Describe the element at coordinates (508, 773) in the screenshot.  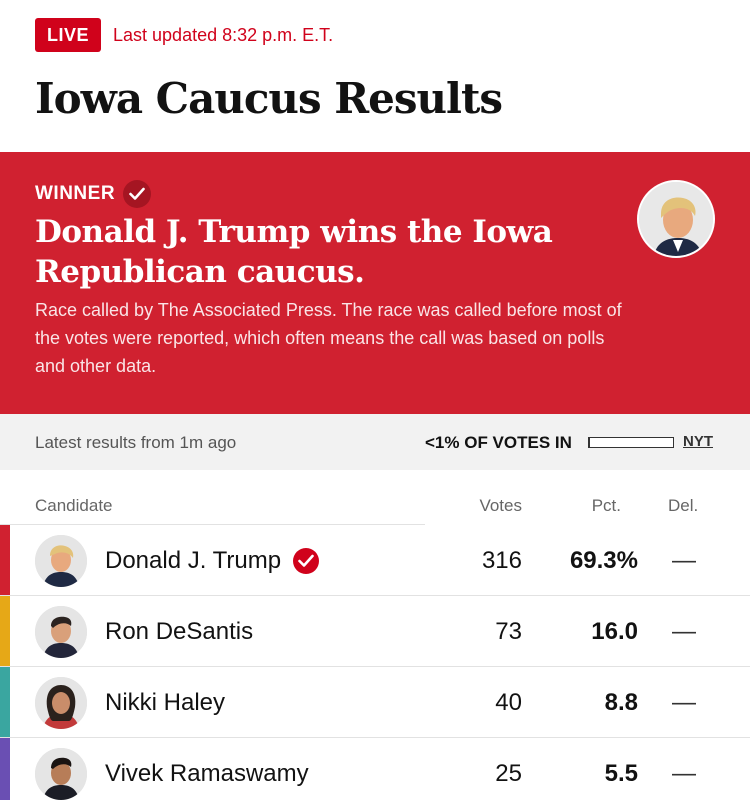
I see `candidate-votes: 25` at that location.